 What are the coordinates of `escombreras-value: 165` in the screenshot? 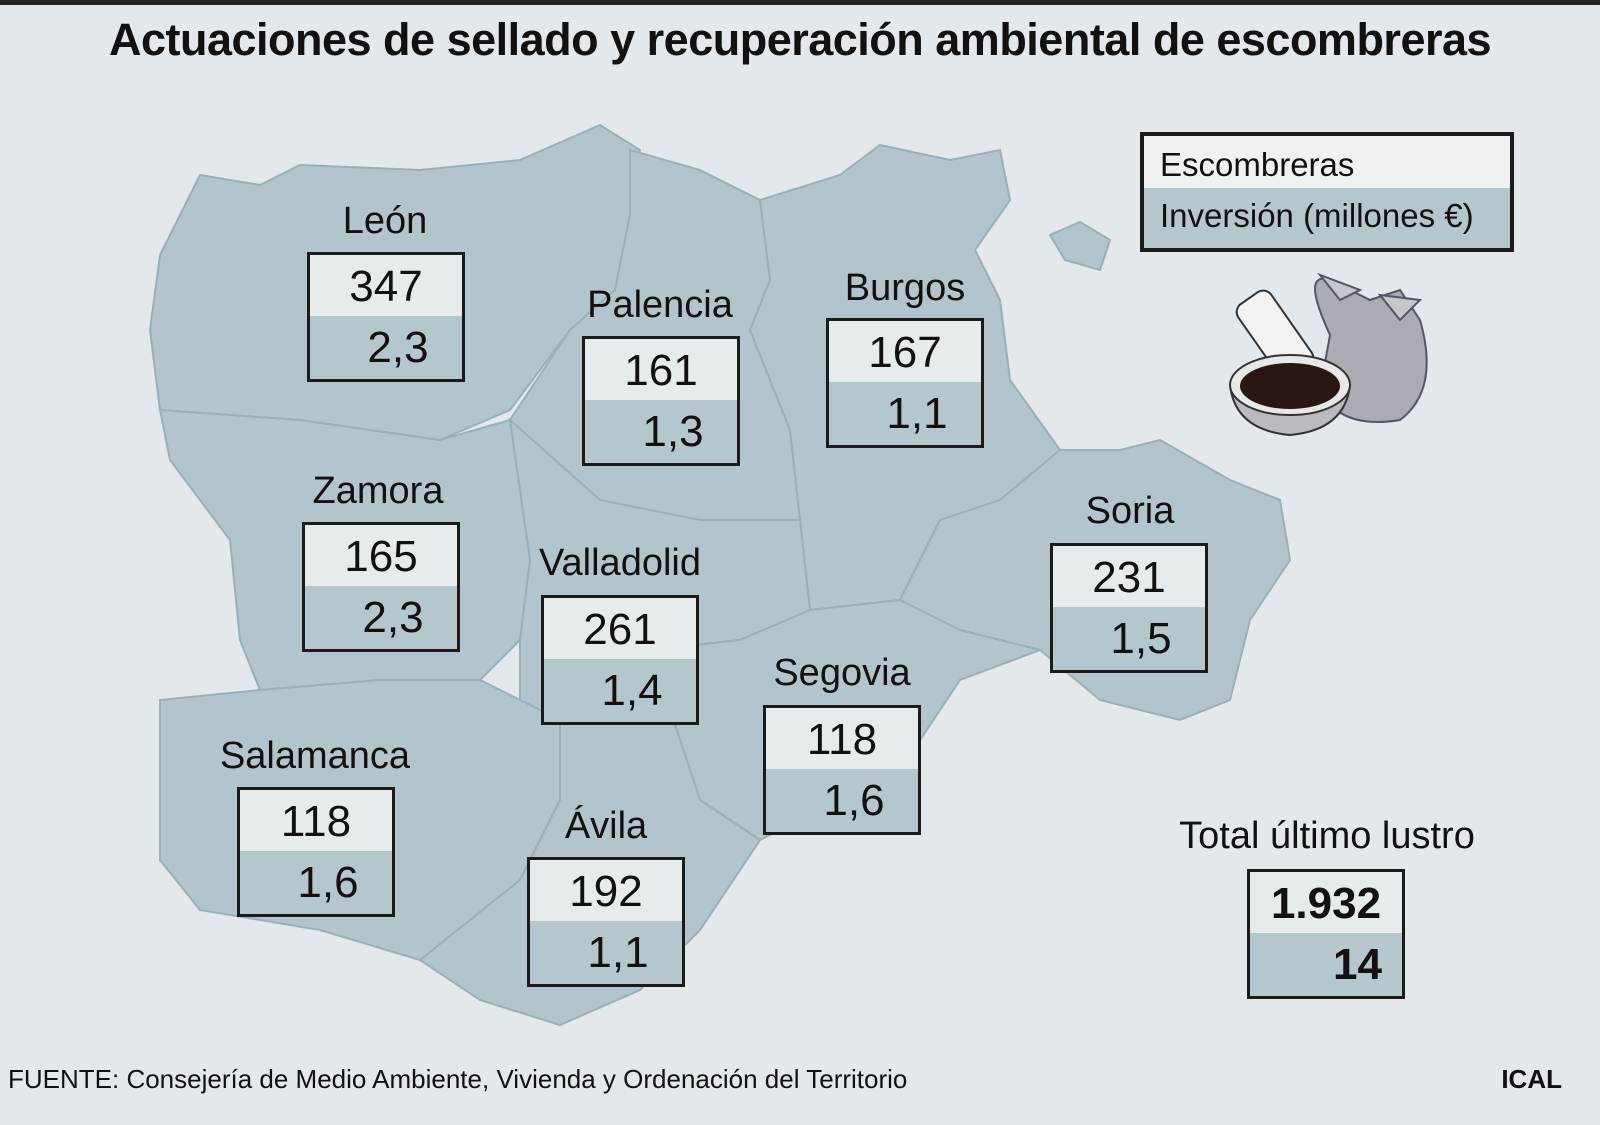 It's located at (381, 555).